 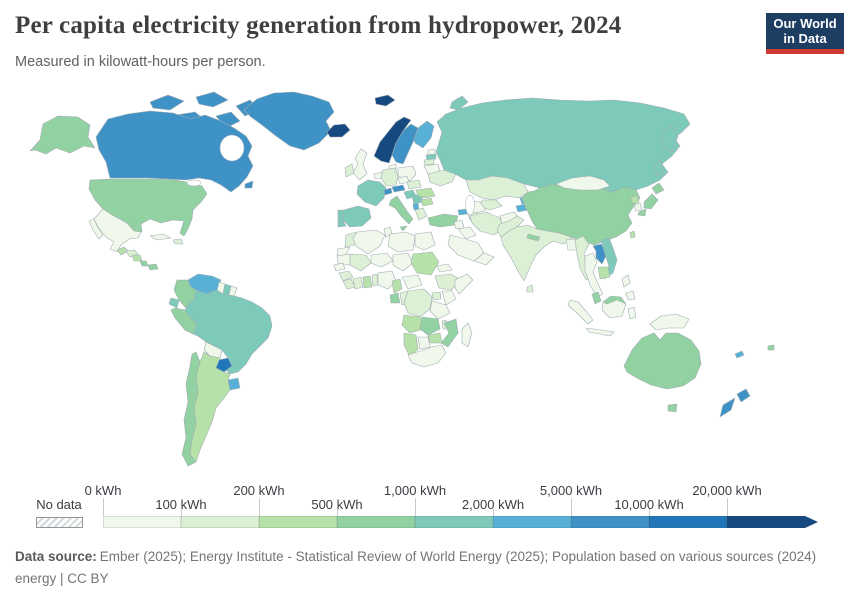 What do you see at coordinates (670, 139) in the screenshot?
I see `country-kamchatka` at bounding box center [670, 139].